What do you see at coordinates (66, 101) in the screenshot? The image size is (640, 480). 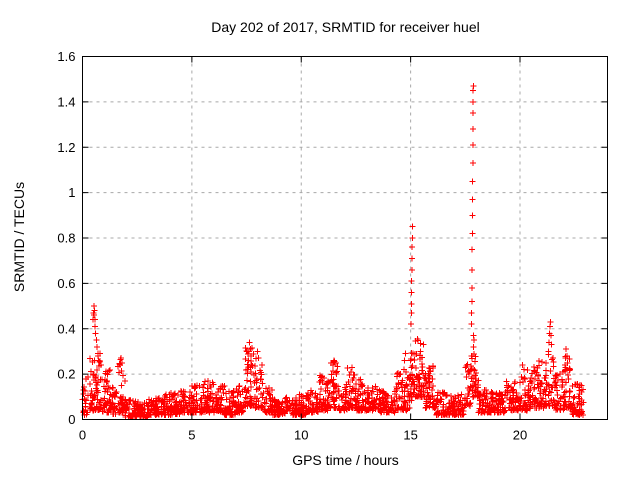 I see `y-tick-label: 1.4` at bounding box center [66, 101].